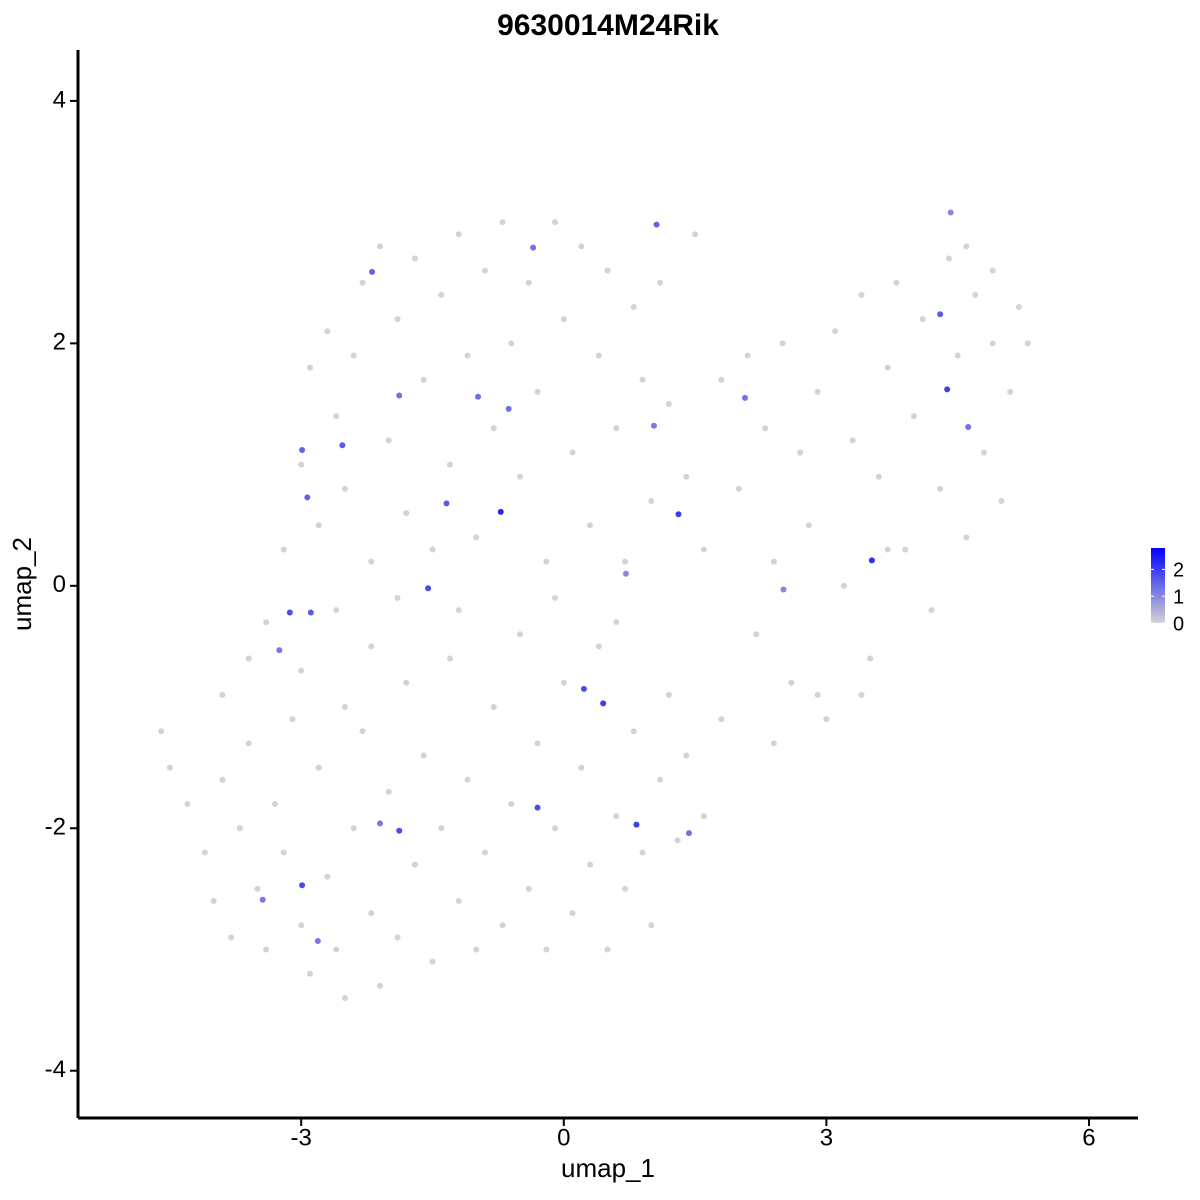 This screenshot has width=1200, height=1200. What do you see at coordinates (55, 827) in the screenshot?
I see `y-tick-label: -2` at bounding box center [55, 827].